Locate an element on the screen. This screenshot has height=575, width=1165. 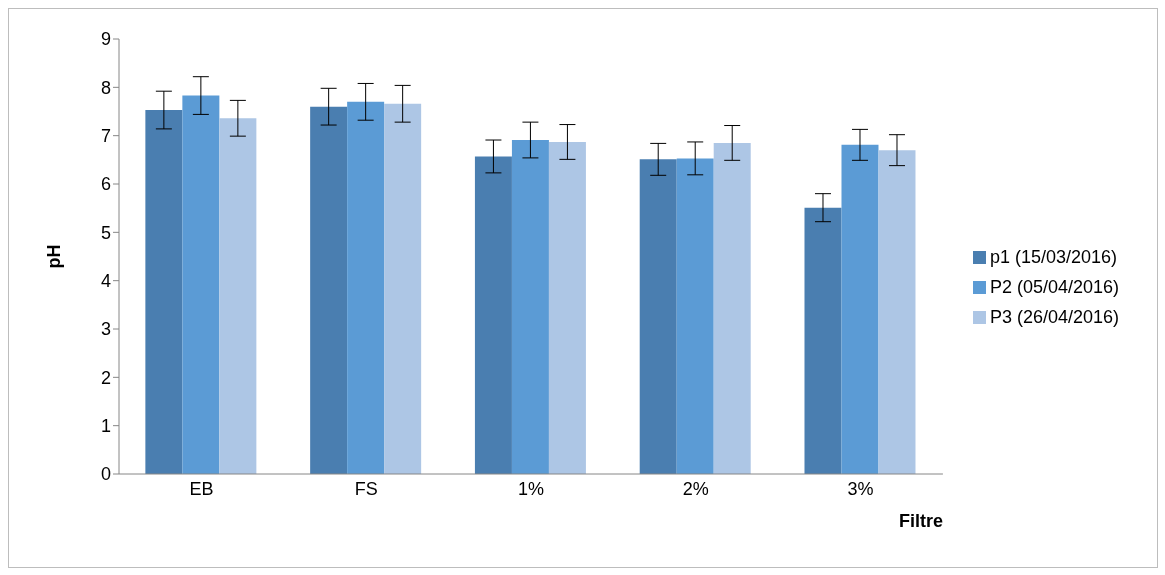
x-tick-label: EB is located at coordinates (201, 488).